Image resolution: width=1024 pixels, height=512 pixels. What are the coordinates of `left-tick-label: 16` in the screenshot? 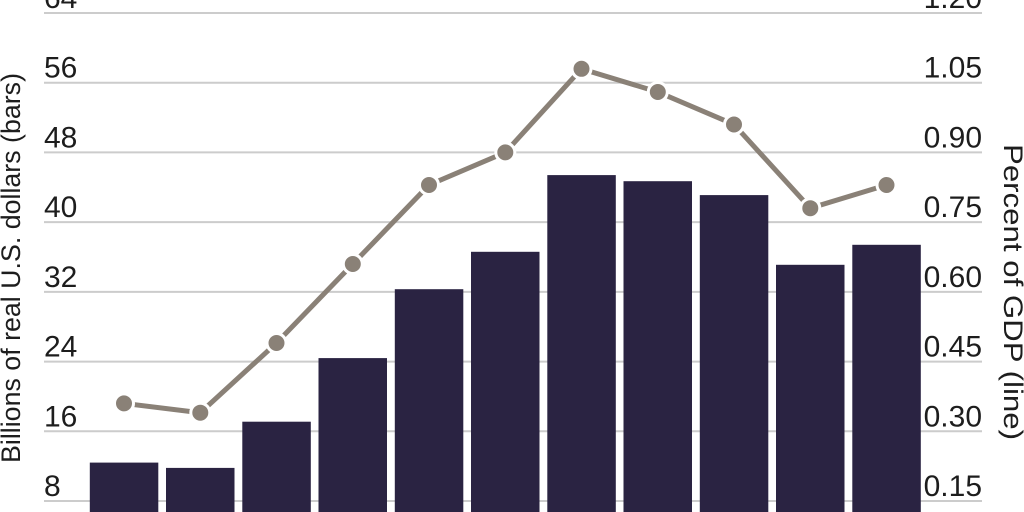 It's located at (60, 416).